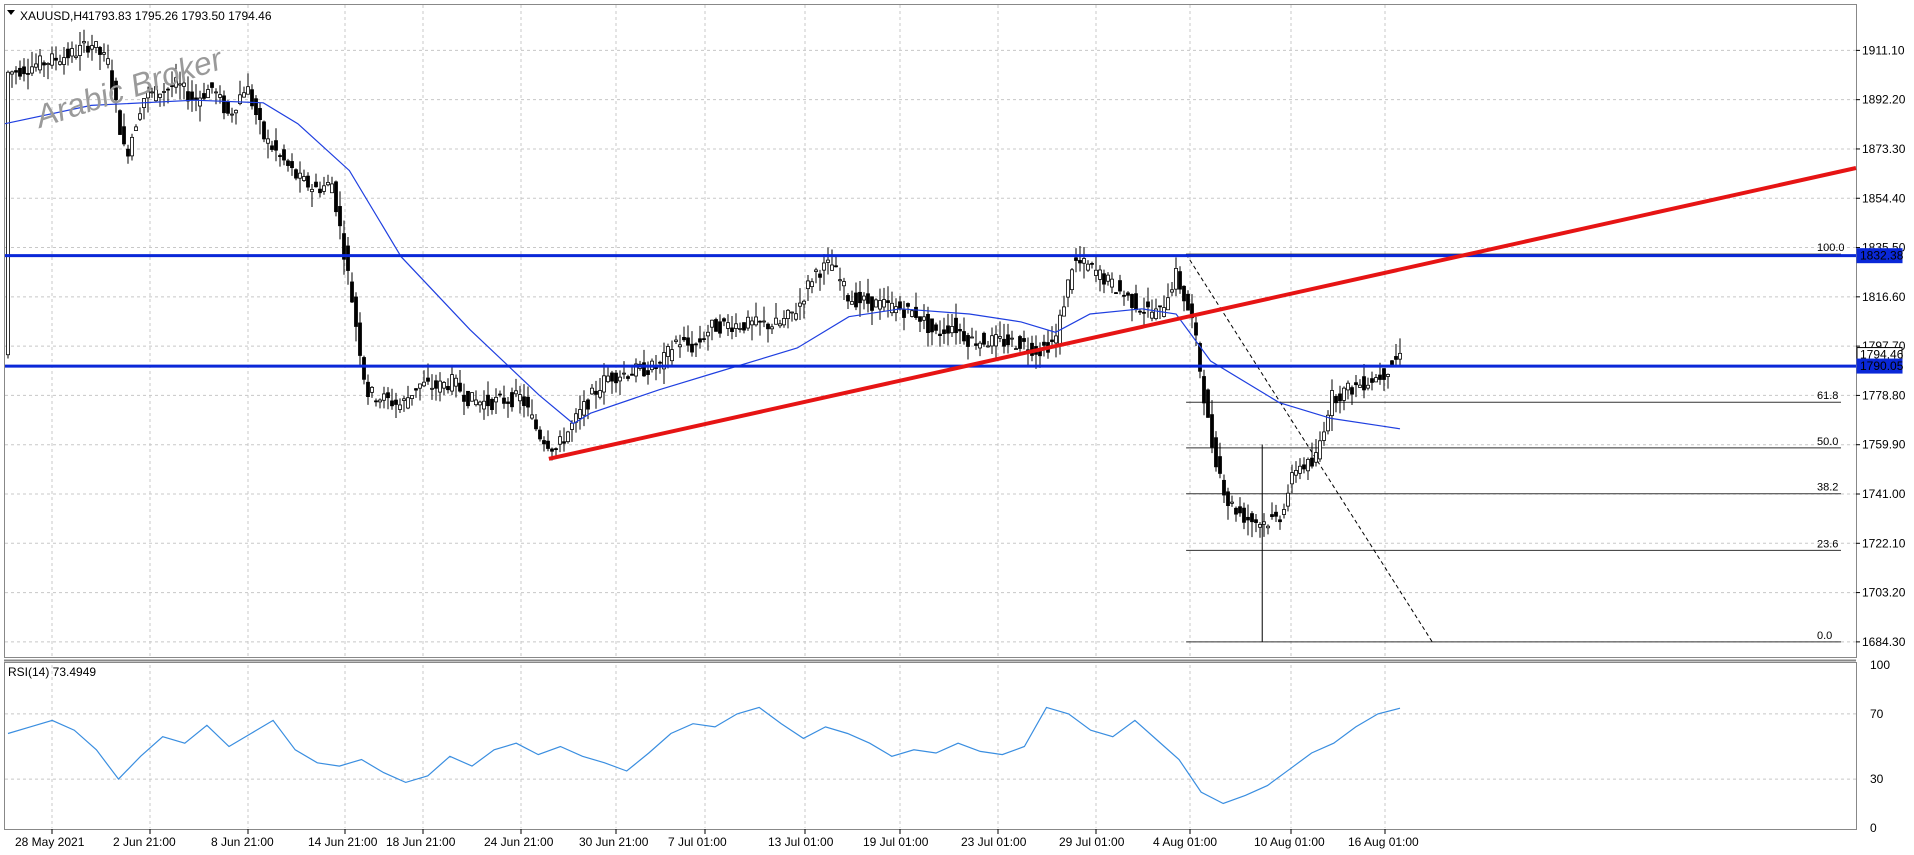 The width and height of the screenshot is (1914, 855). What do you see at coordinates (704, 755) in the screenshot?
I see `rsi-indicator` at bounding box center [704, 755].